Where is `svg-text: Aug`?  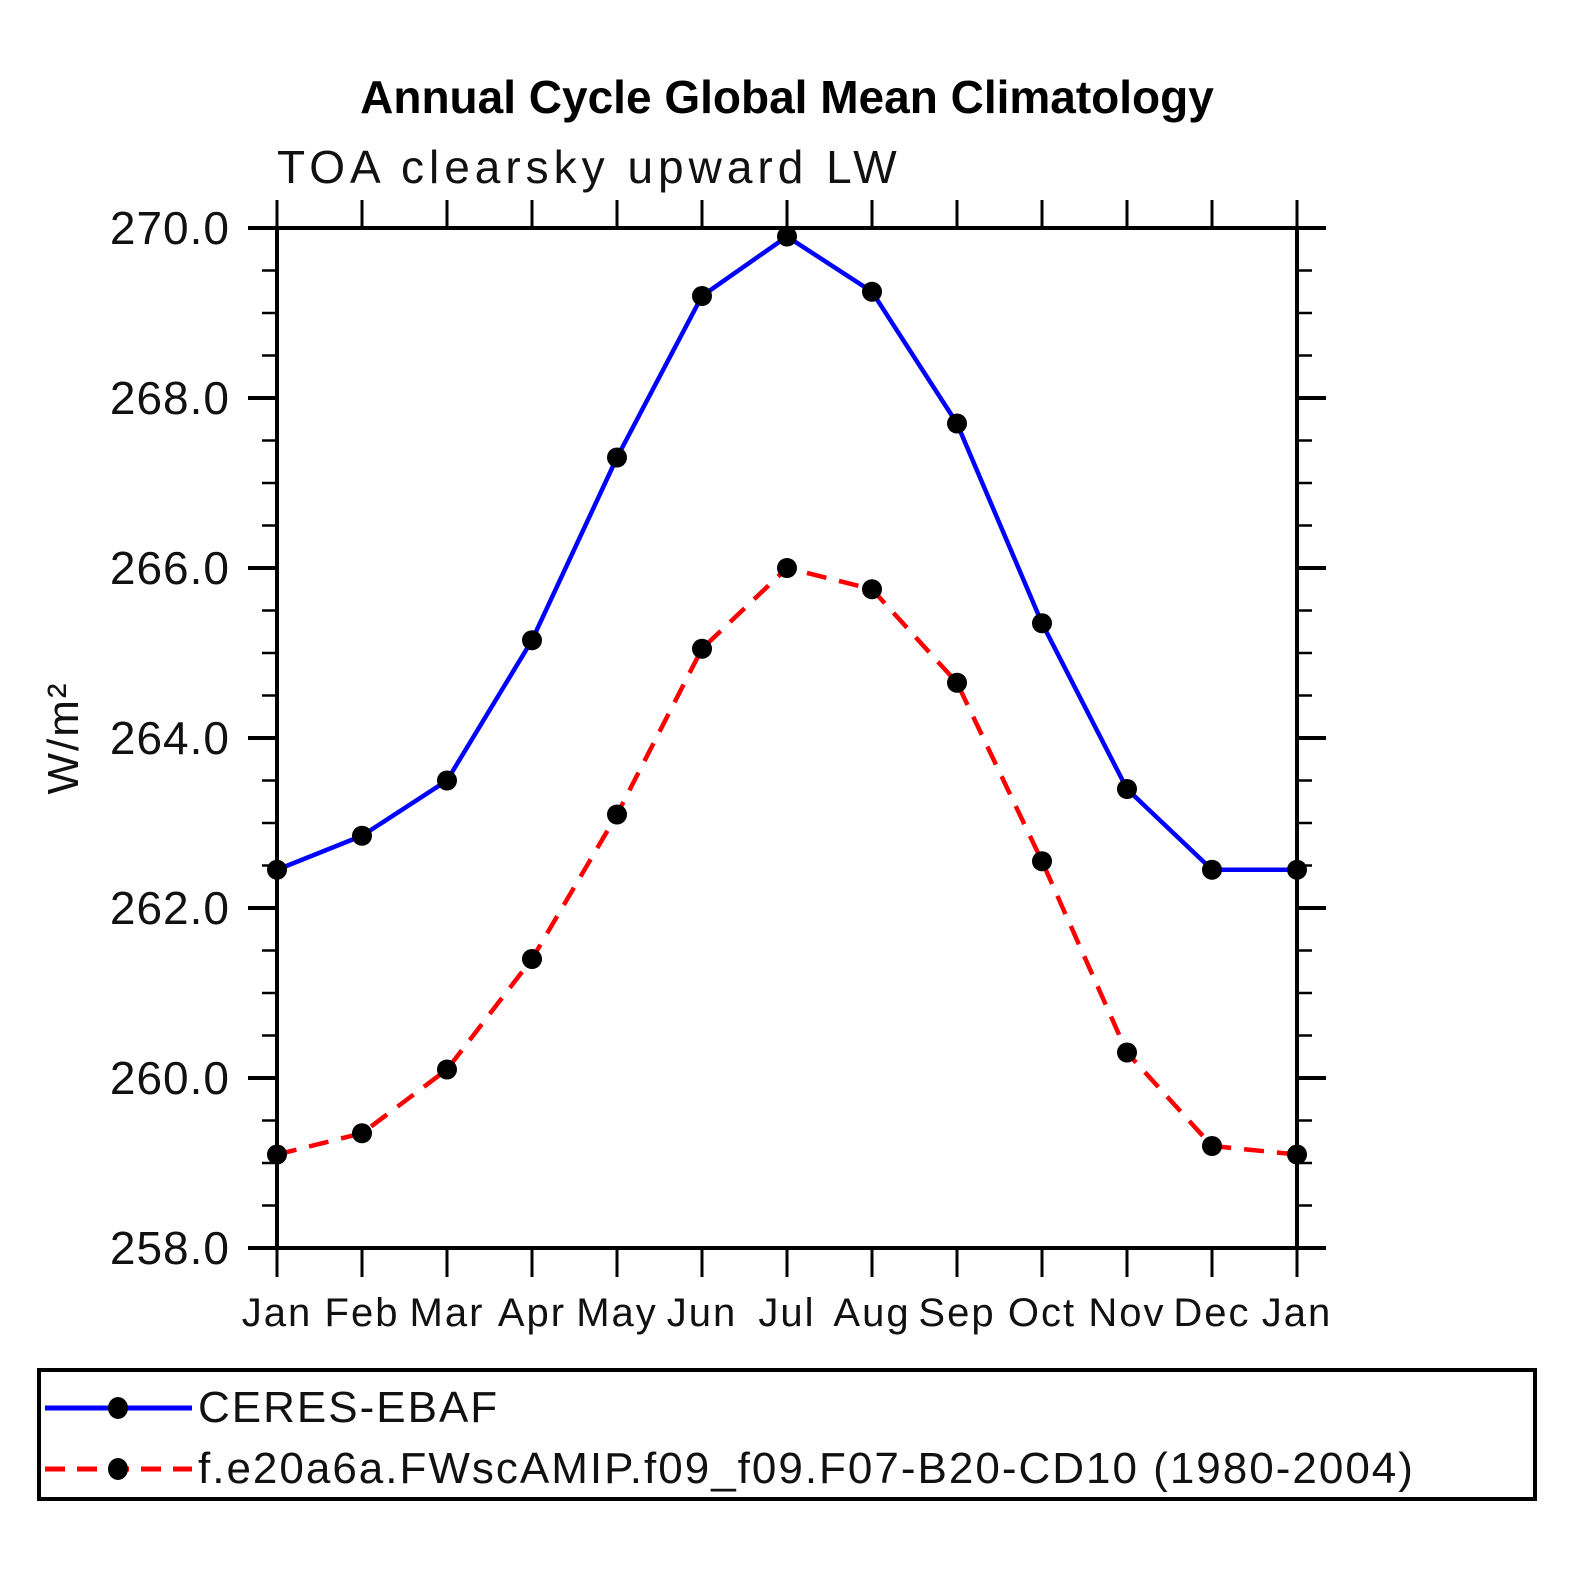
svg-text: Aug is located at coordinates (871, 1313).